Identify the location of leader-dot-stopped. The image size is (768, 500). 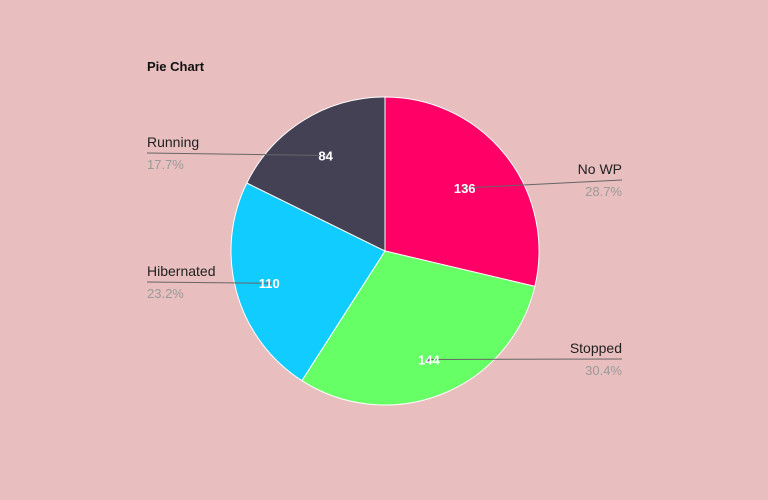
(428, 359).